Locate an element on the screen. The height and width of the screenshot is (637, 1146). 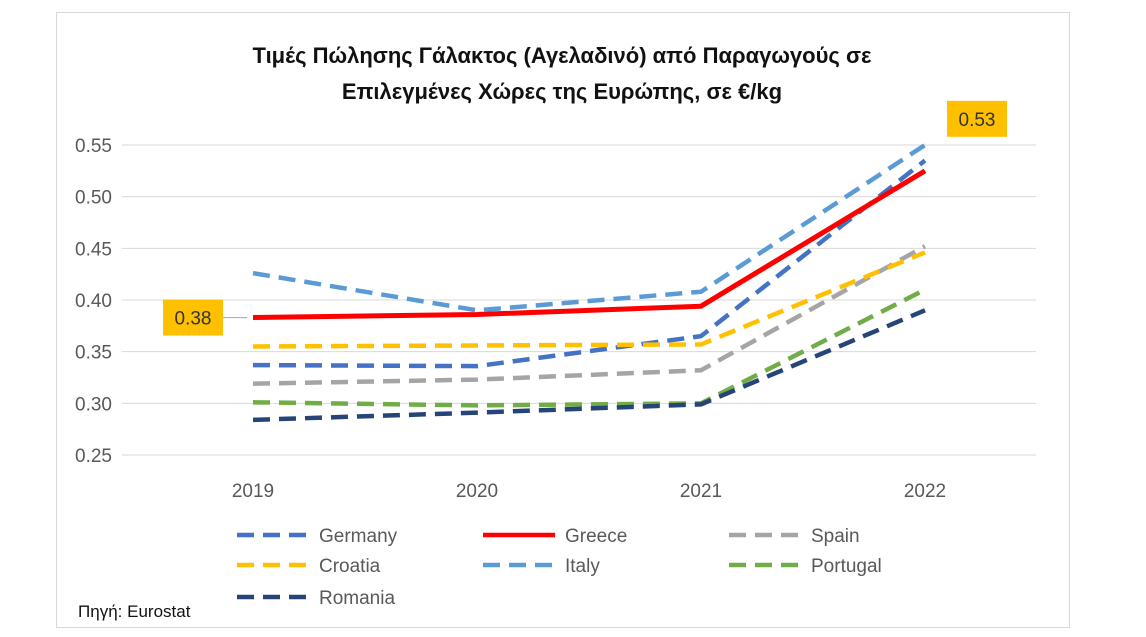
y-tick-label: 0.30 is located at coordinates (93, 404).